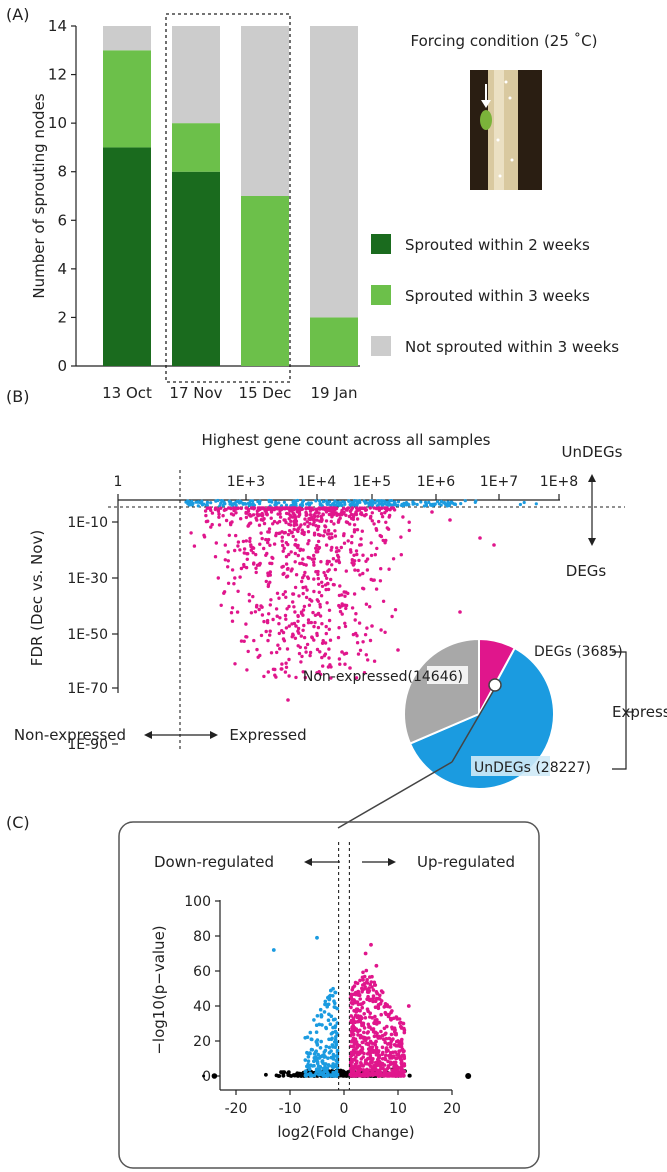 This screenshot has width=667, height=1172. What do you see at coordinates (118, 482) in the screenshot?
I see `x-tick-label: 1` at bounding box center [118, 482].